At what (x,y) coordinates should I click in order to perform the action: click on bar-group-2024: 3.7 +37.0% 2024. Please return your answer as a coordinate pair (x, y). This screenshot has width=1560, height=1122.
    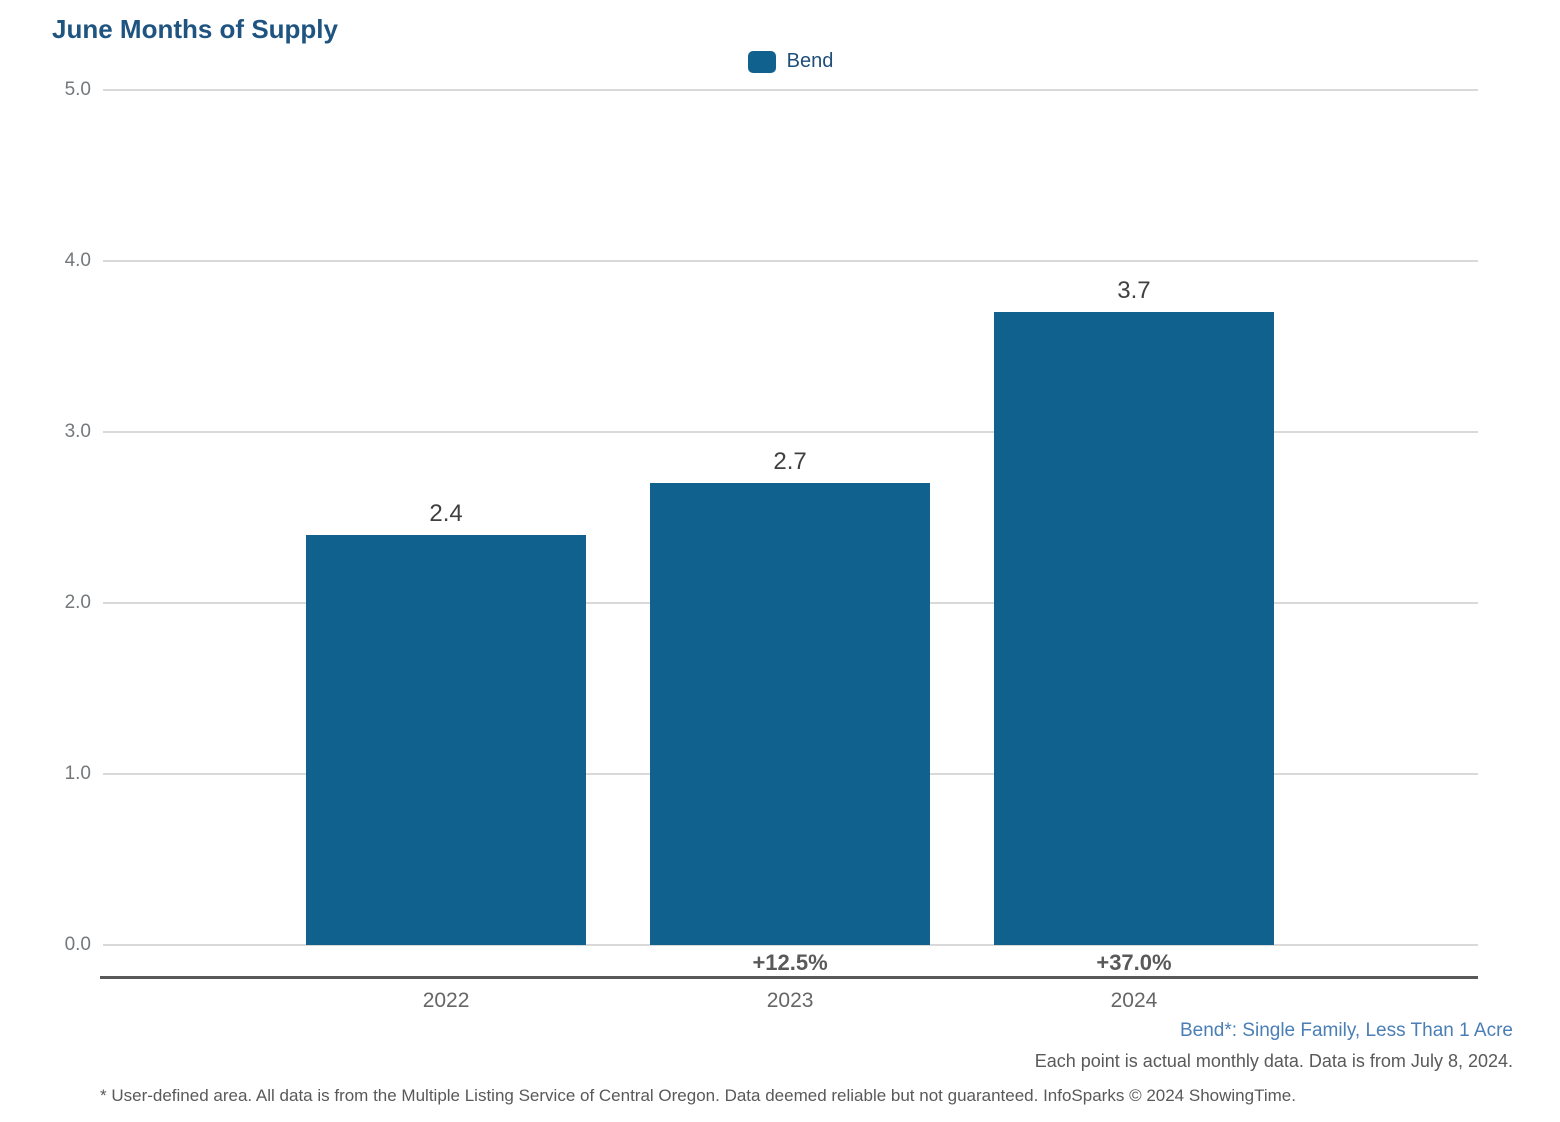
    Looking at the image, I should click on (1134, 551).